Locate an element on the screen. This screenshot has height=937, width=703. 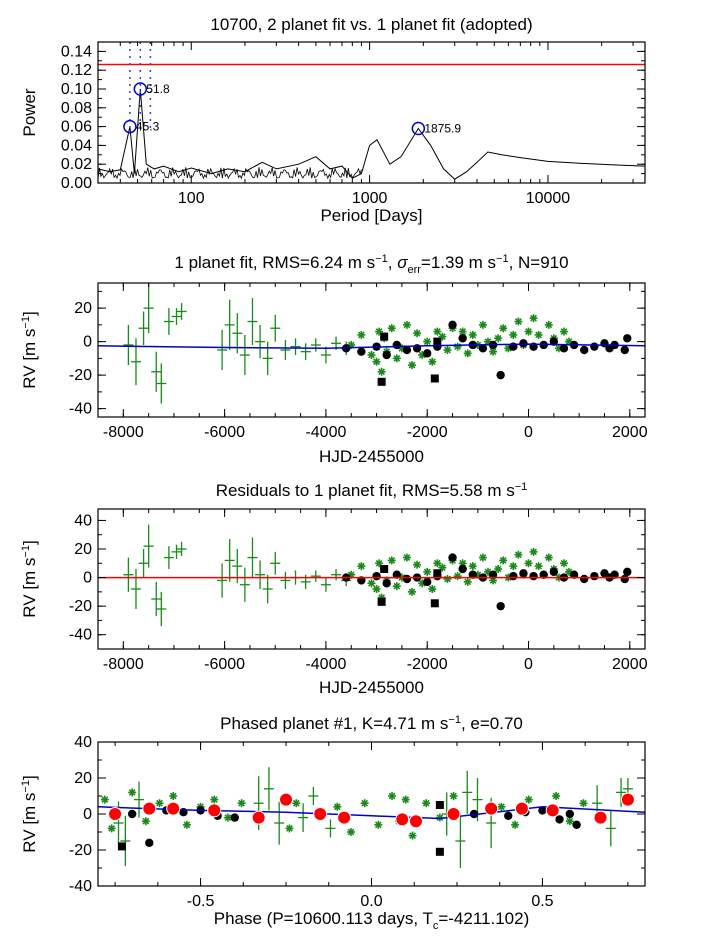
x-tick-label: 2000 is located at coordinates (630, 664).